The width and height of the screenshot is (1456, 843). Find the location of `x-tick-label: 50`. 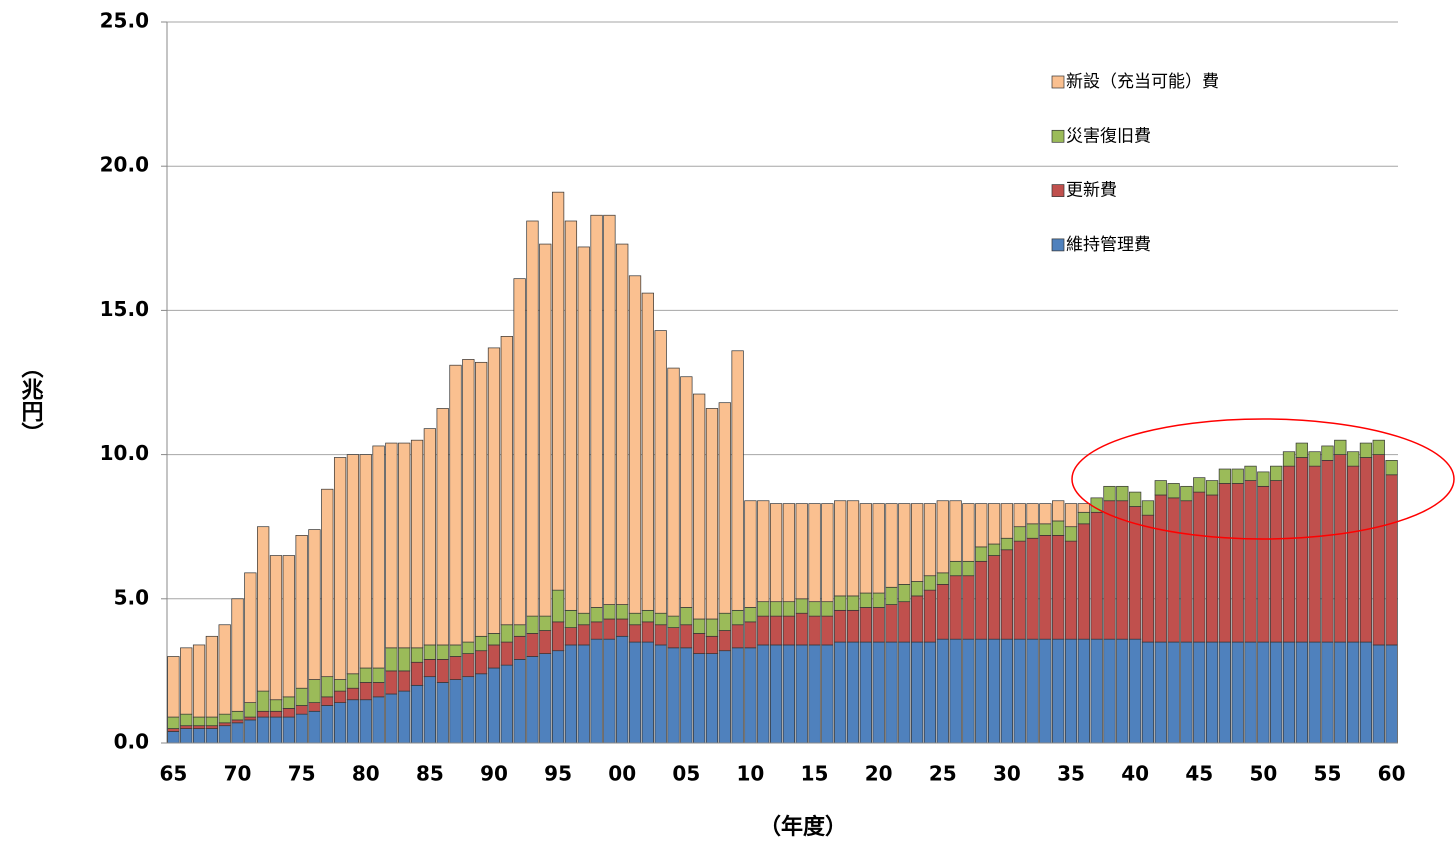

x-tick-label: 50 is located at coordinates (1263, 774).